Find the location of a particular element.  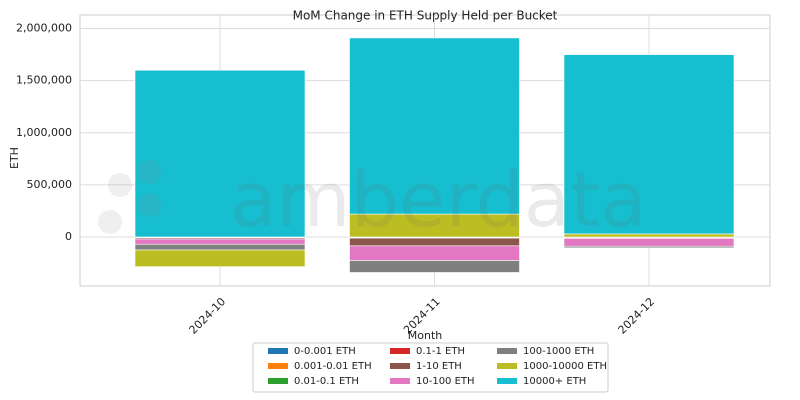

legend-label: 100-1000 ETH is located at coordinates (558, 351).